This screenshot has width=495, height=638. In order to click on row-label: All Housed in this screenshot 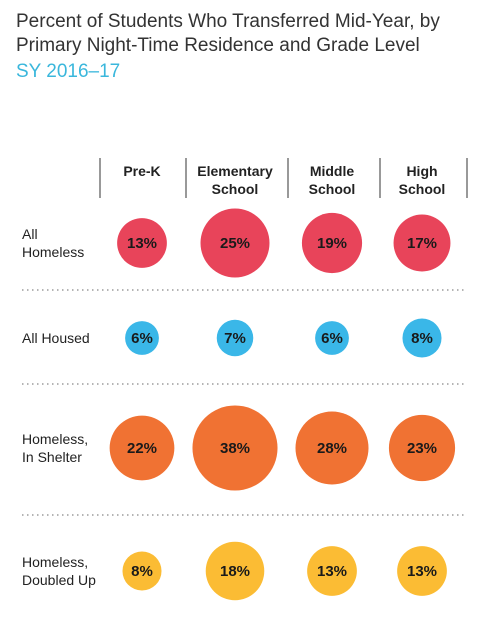, I will do `click(56, 338)`.